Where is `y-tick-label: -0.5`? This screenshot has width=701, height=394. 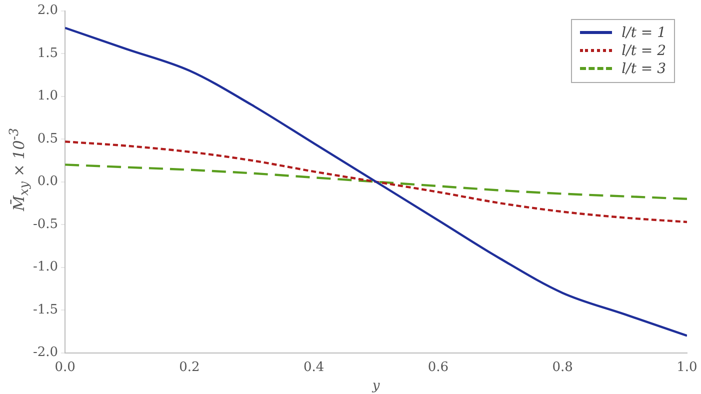 y-tick-label: -0.5 is located at coordinates (45, 224).